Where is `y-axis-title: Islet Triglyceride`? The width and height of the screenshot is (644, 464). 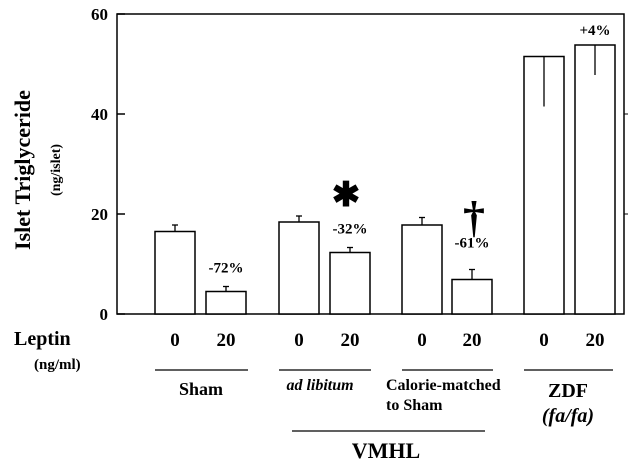
y-axis-title: Islet Triglyceride is located at coordinates (22, 170).